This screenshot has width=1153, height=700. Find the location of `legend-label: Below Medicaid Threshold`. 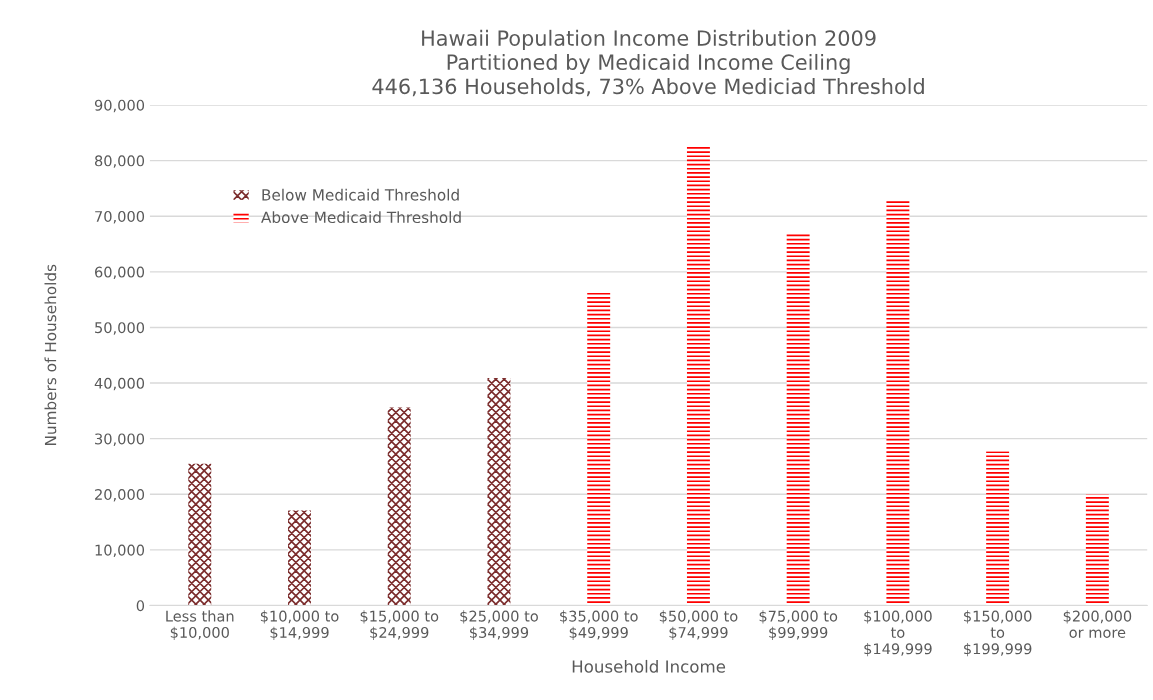

legend-label: Below Medicaid Threshold is located at coordinates (360, 194).